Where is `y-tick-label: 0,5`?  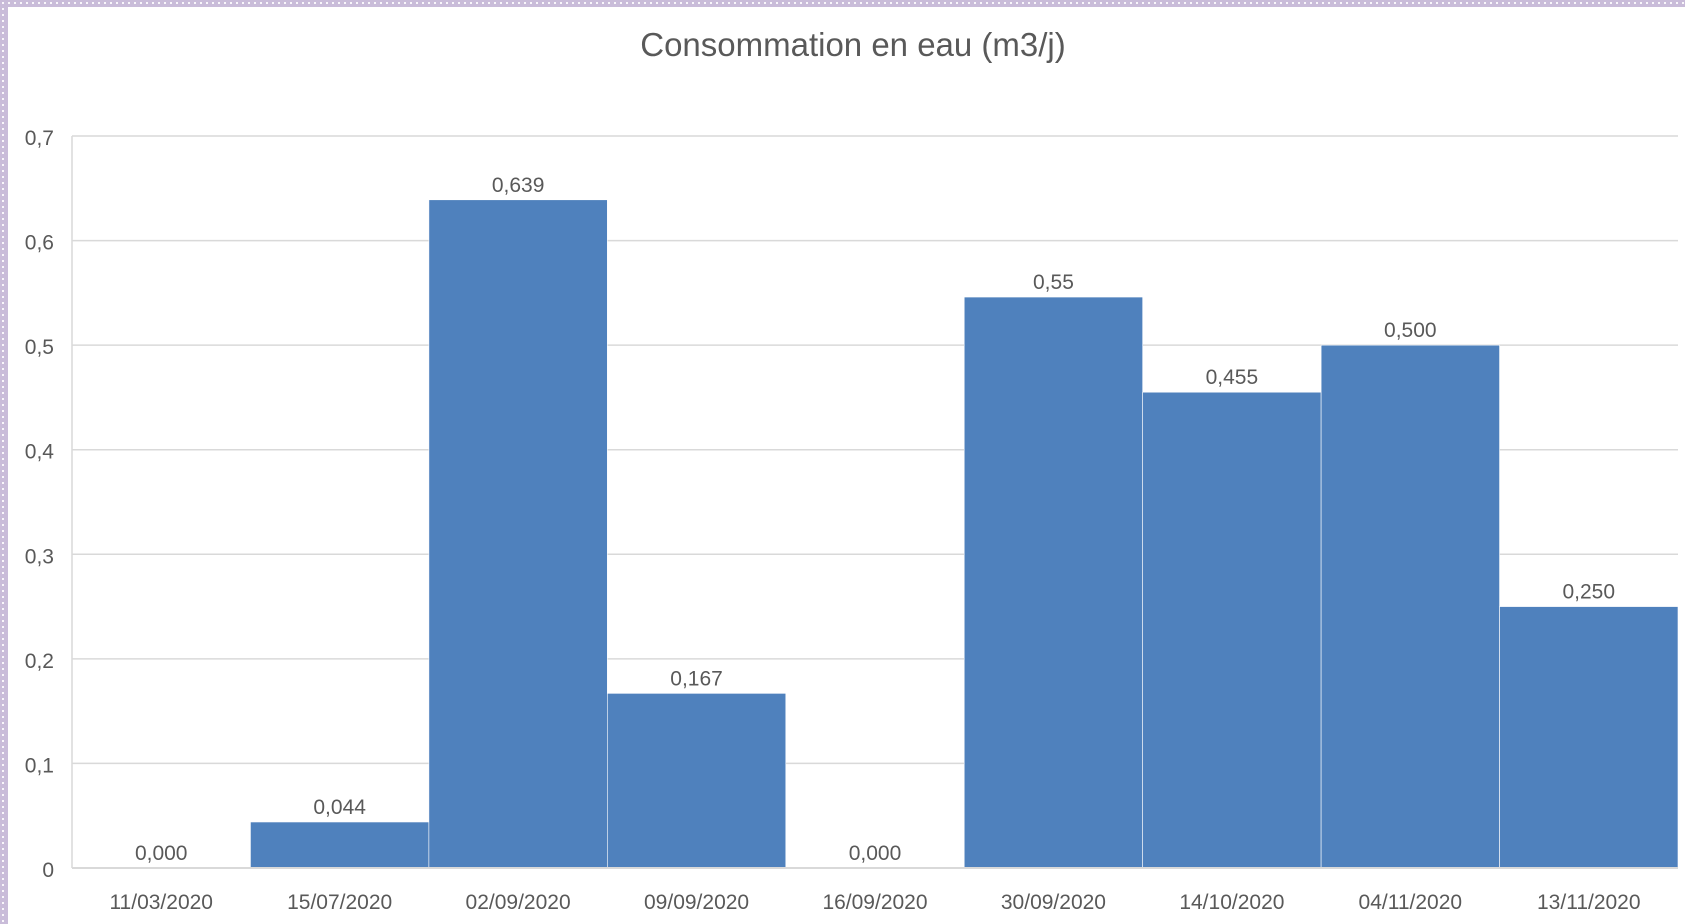
y-tick-label: 0,5 is located at coordinates (39, 347).